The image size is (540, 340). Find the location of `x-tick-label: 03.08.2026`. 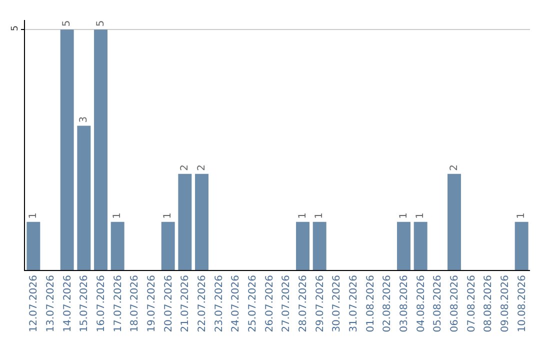

x-tick-label: 03.08.2026 is located at coordinates (404, 303).